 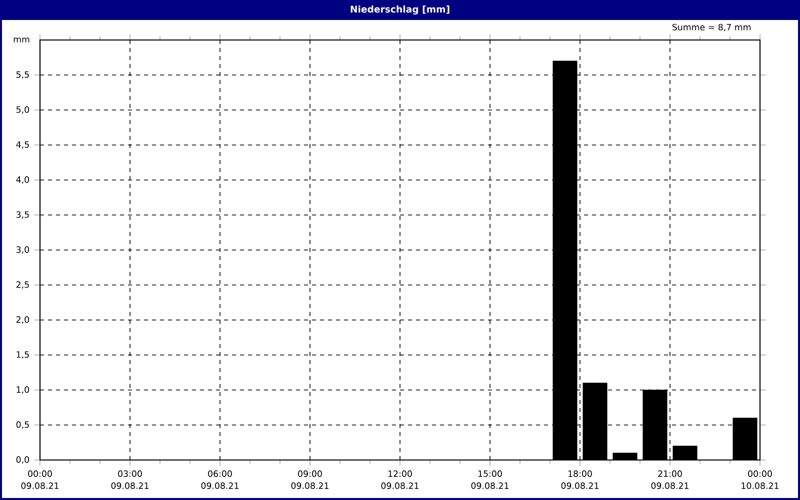 What do you see at coordinates (23, 320) in the screenshot?
I see `y-tick-label: 2,0` at bounding box center [23, 320].